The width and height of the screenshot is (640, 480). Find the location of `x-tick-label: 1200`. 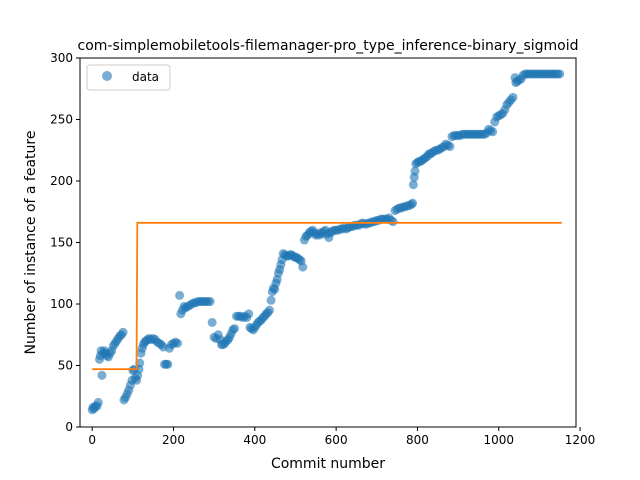

x-tick-label: 1200 is located at coordinates (580, 440).